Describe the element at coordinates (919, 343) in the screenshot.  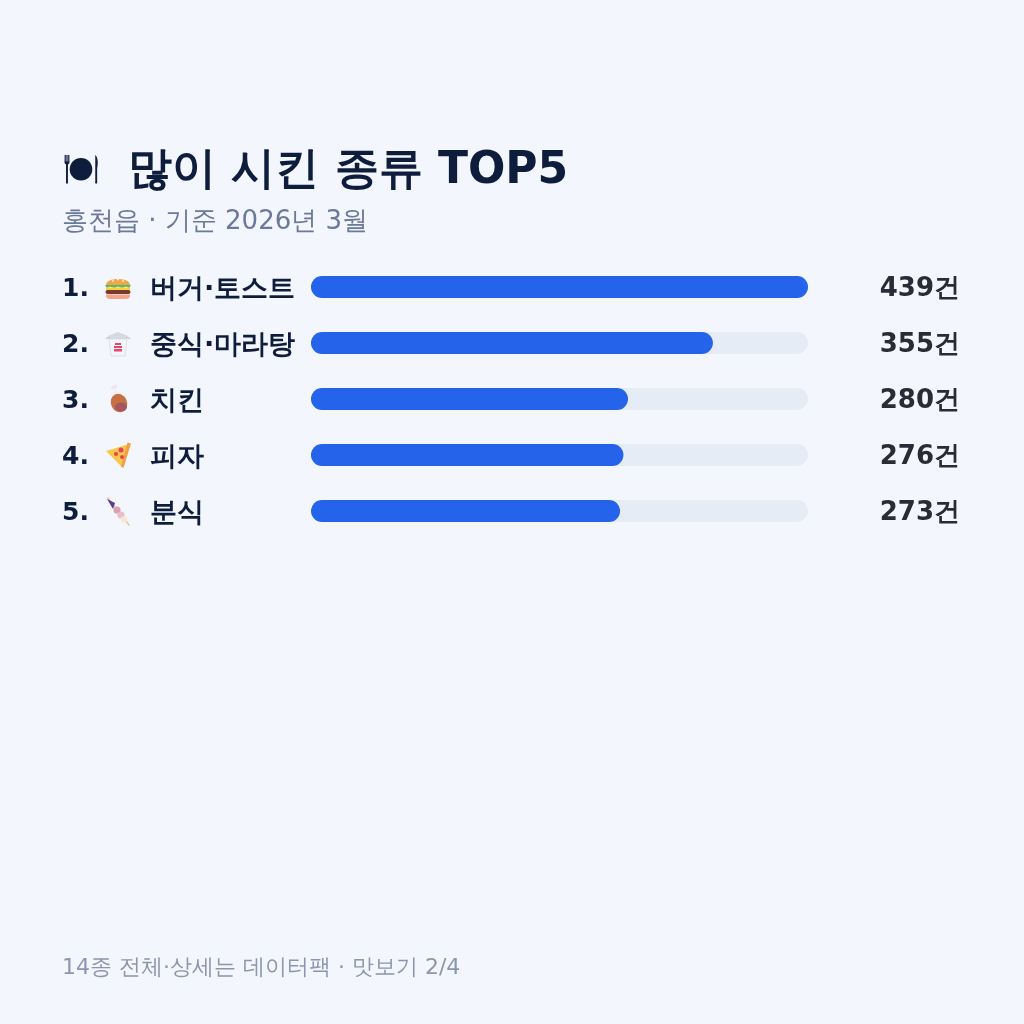
I see `data-label: 355건` at that location.